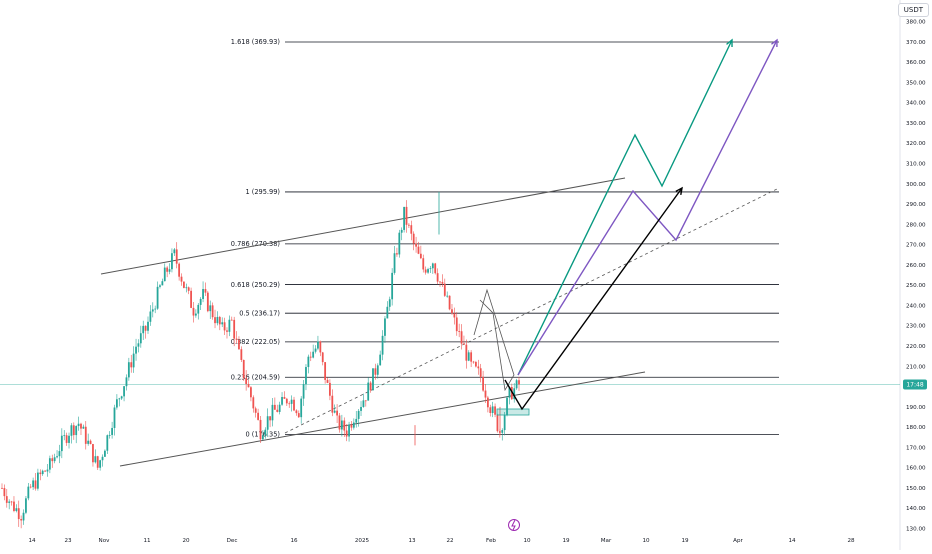 This screenshot has height=554, width=932. I want to click on price-tick-label: 320.00, so click(916, 144).